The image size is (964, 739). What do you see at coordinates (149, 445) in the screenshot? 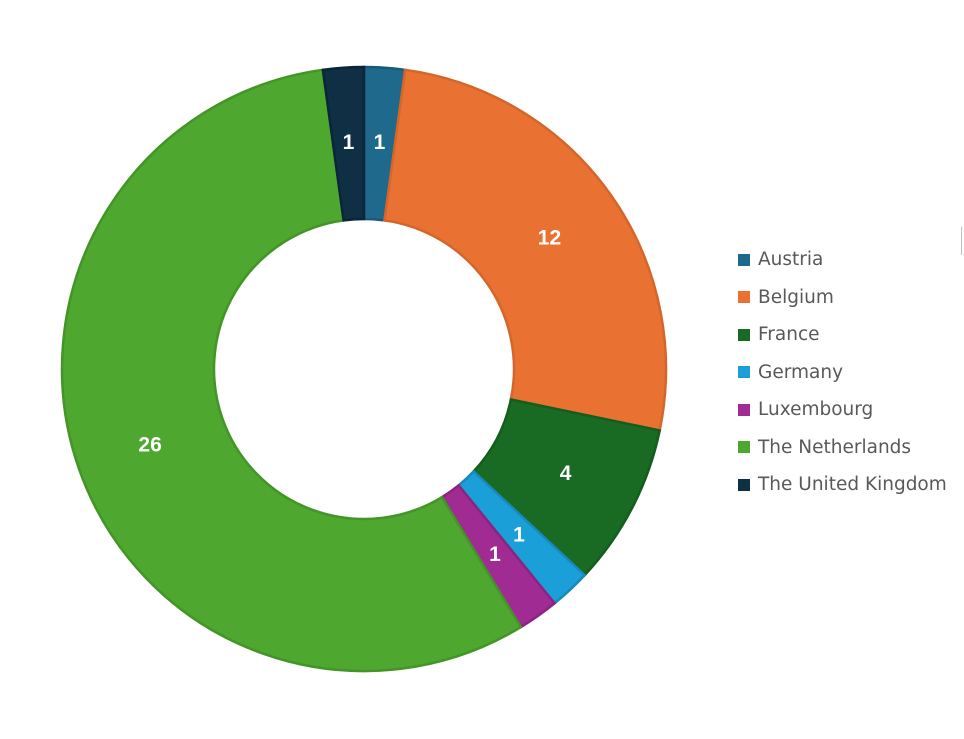
I see `data-label-the-netherlands: 26` at bounding box center [149, 445].